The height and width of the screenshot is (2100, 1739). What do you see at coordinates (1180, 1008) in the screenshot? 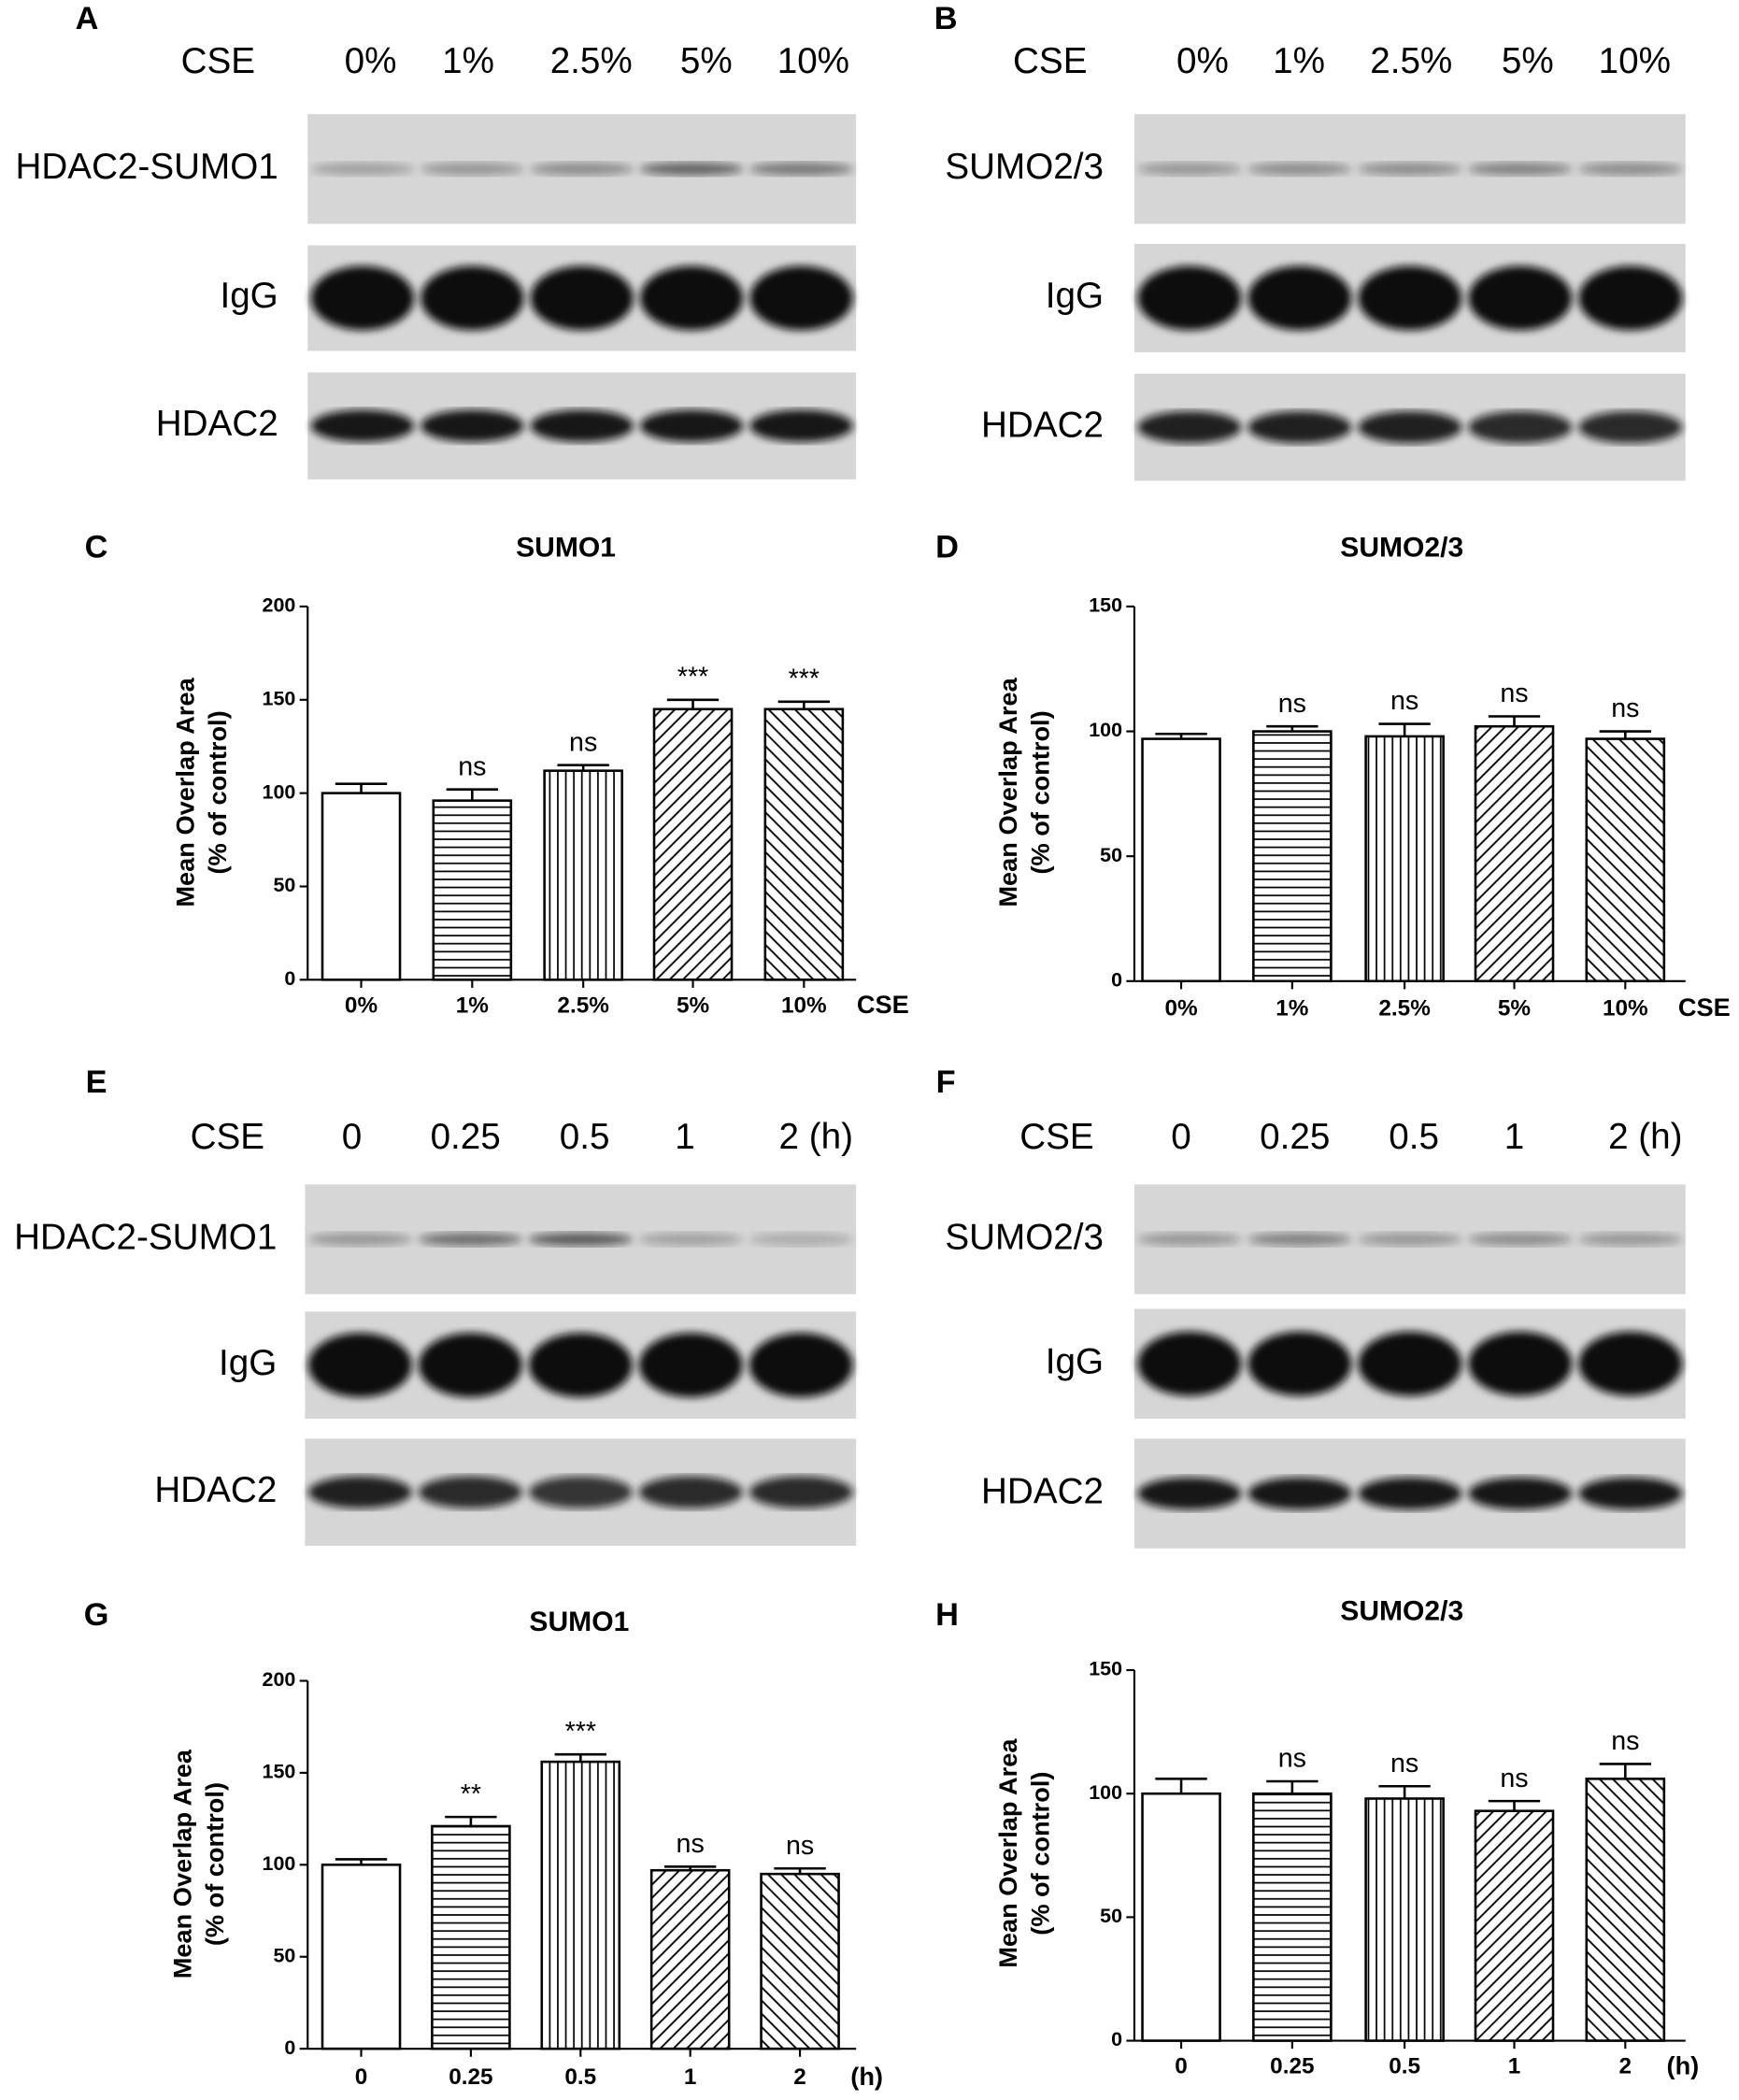
I see `x-tick-label: 0%` at bounding box center [1180, 1008].